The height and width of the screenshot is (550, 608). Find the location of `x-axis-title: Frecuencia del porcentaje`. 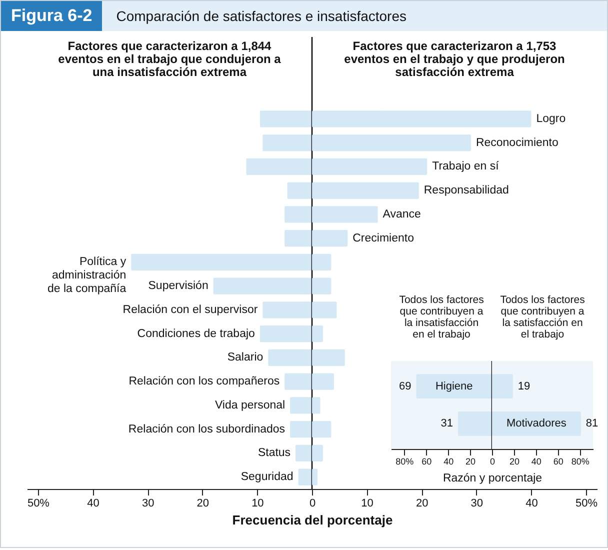

x-axis-title: Frecuencia del porcentaje is located at coordinates (312, 520).